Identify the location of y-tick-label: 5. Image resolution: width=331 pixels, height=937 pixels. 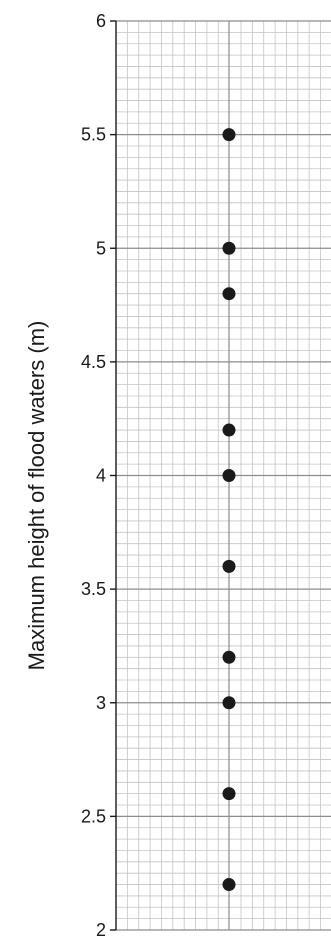
(101, 248).